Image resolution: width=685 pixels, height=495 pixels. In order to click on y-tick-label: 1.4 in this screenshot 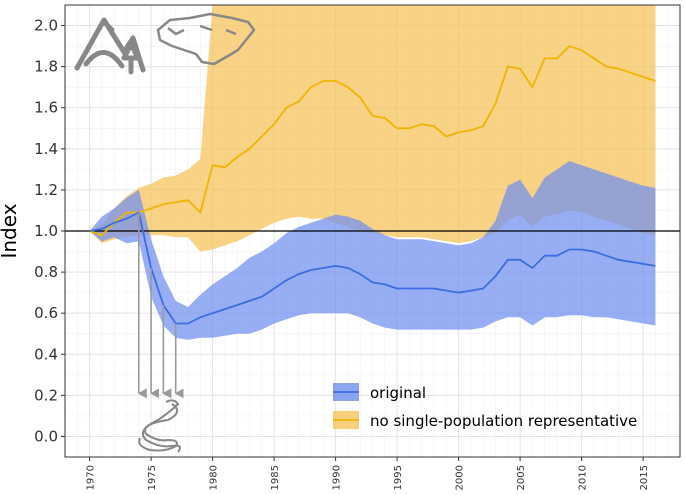, I will do `click(46, 149)`.